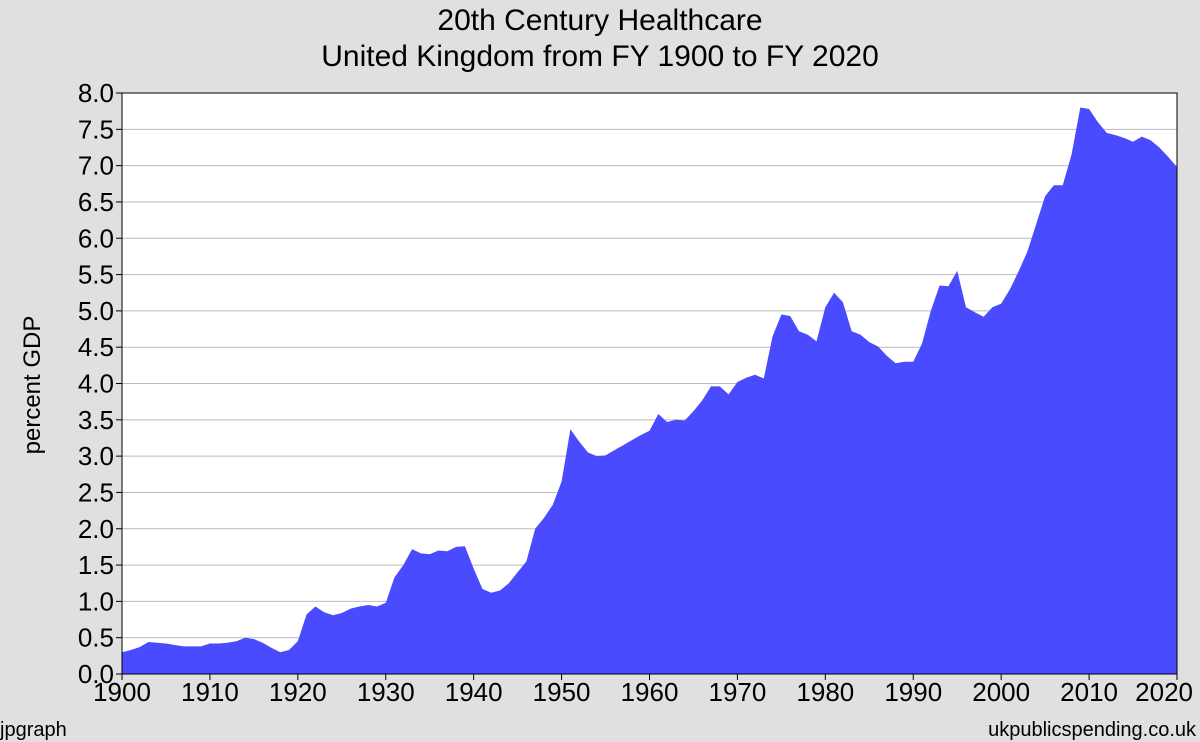 The height and width of the screenshot is (742, 1200). Describe the element at coordinates (600, 56) in the screenshot. I see `chart-subtitle: United Kingdom from FY 1900 to FY 2020` at that location.